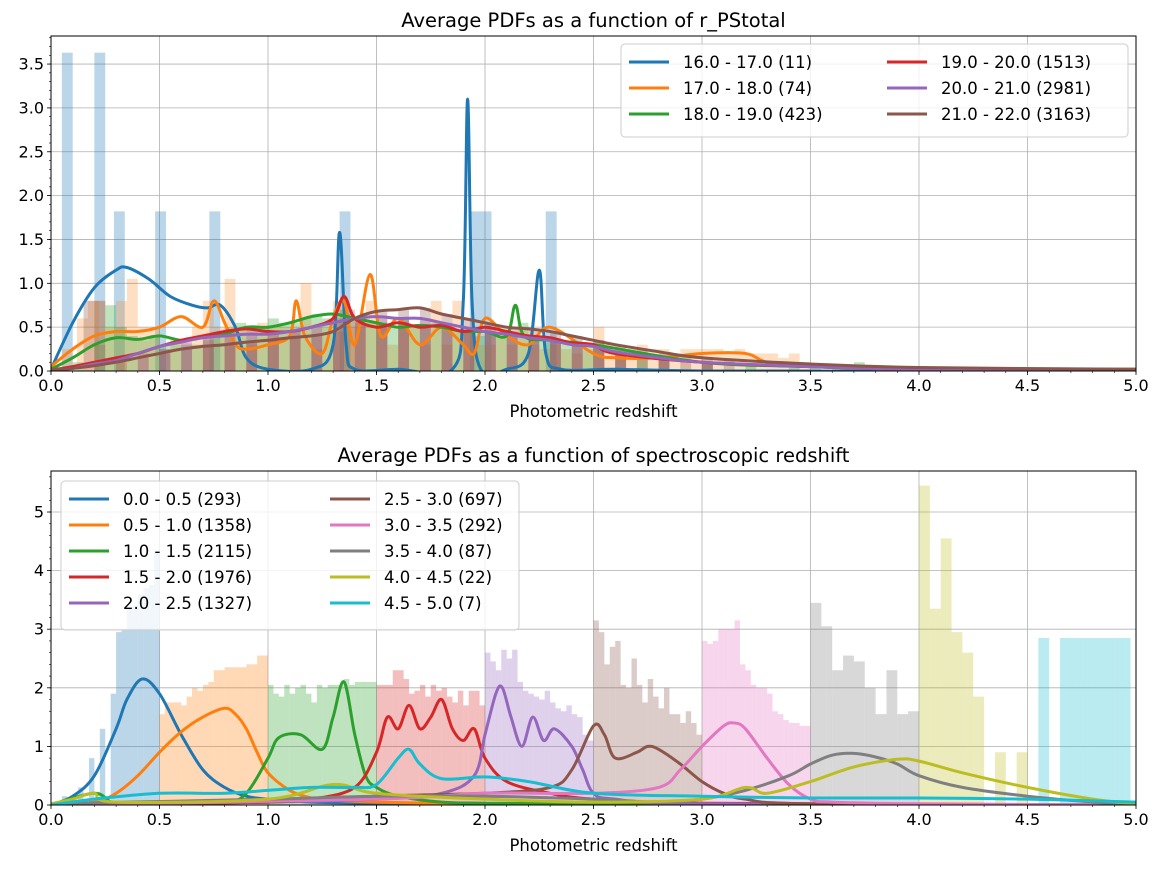 The width and height of the screenshot is (1162, 869). I want to click on legend-label: 4.0 - 4.5 (22), so click(438, 577).